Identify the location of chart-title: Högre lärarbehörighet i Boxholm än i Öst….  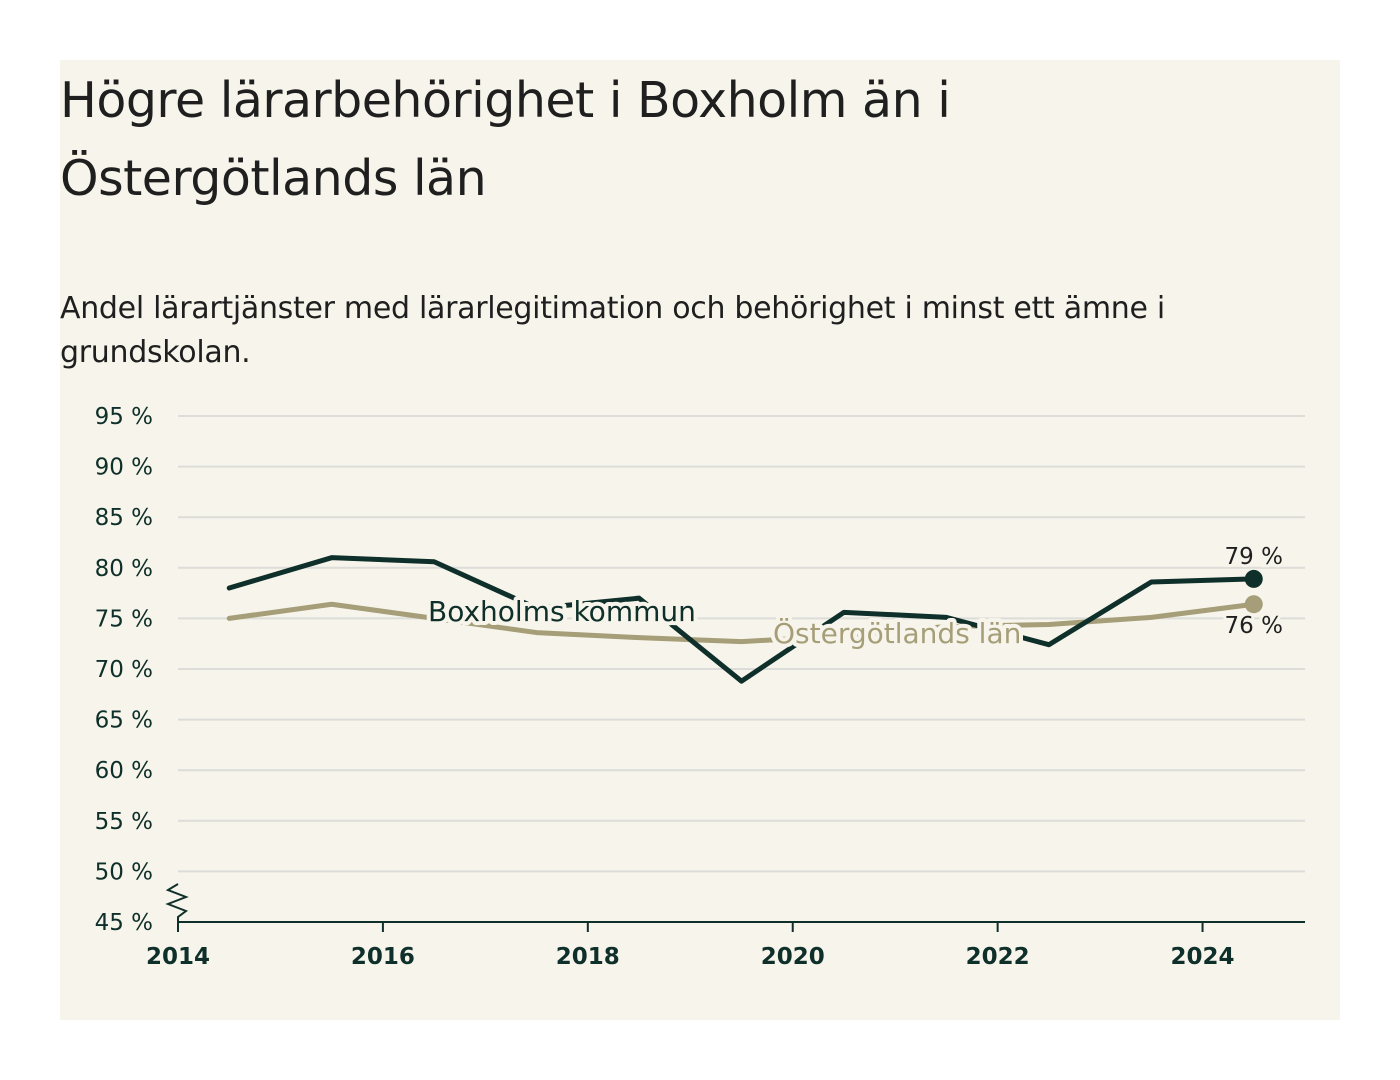
(505, 139).